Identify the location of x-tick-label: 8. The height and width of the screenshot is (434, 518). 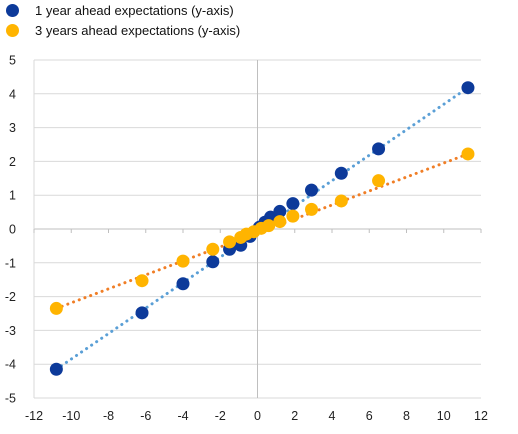
(406, 416).